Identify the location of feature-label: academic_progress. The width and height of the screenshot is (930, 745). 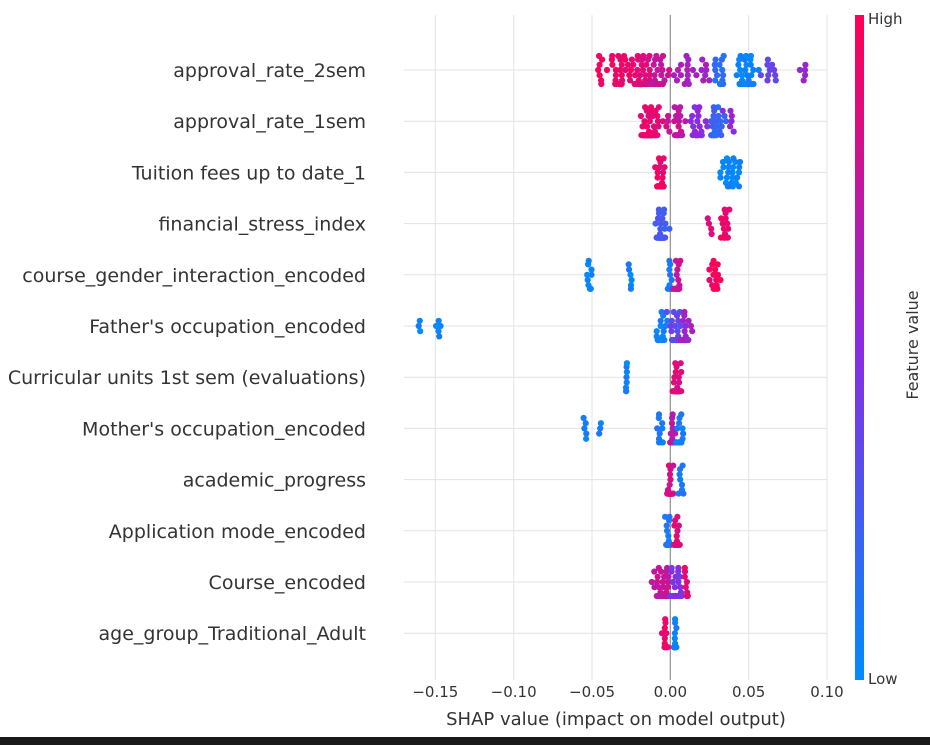
(274, 481).